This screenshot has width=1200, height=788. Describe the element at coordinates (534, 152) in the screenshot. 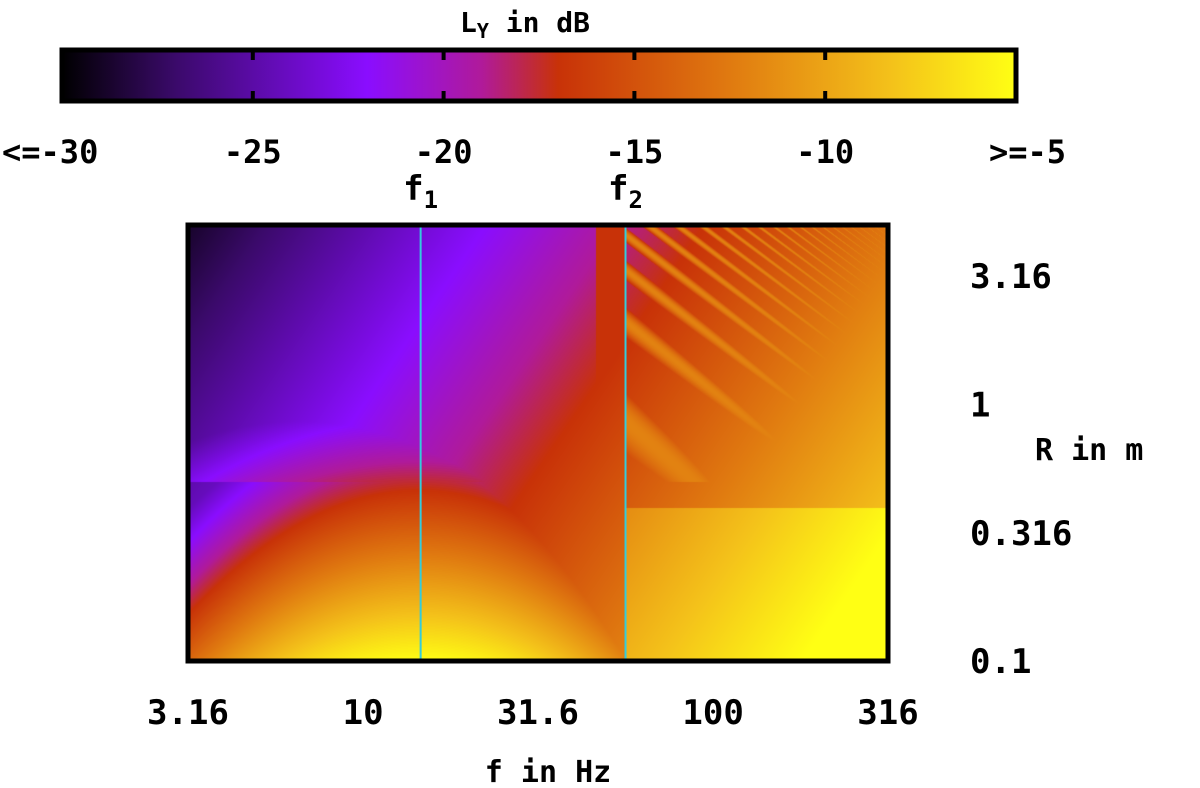

I see `colorbar-tick-labels: <=-30 -25 -20 -15 -10 >=-5` at that location.